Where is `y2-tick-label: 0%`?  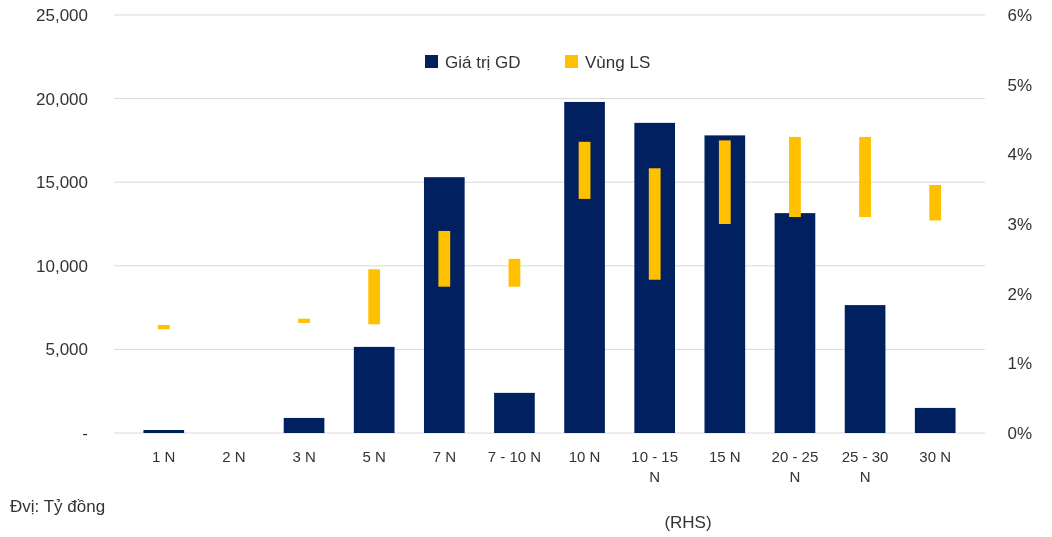 y2-tick-label: 0% is located at coordinates (1019, 433).